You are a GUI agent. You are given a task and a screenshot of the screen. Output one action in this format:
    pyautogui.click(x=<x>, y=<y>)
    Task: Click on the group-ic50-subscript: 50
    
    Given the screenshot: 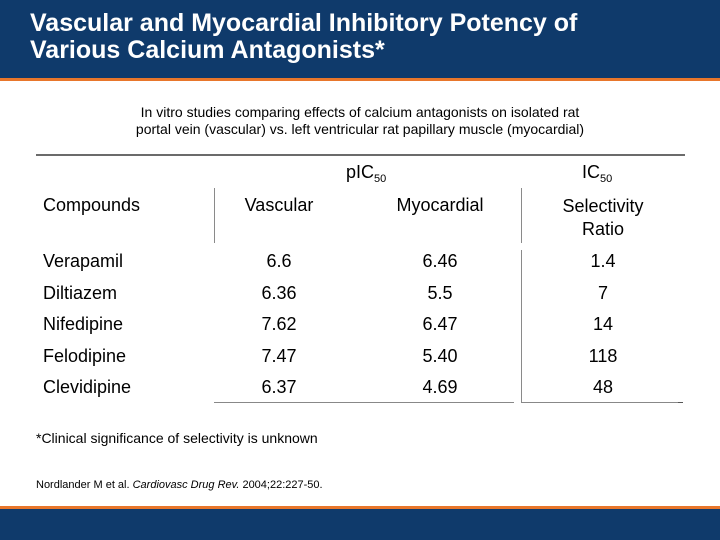 What is the action you would take?
    pyautogui.click(x=606, y=179)
    